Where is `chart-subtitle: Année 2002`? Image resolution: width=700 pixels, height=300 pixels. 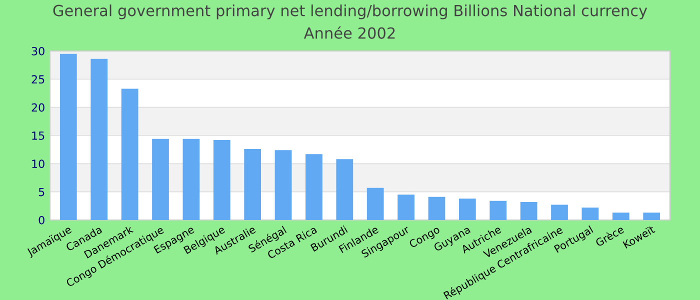
chart-subtitle: Année 2002 is located at coordinates (349, 32).